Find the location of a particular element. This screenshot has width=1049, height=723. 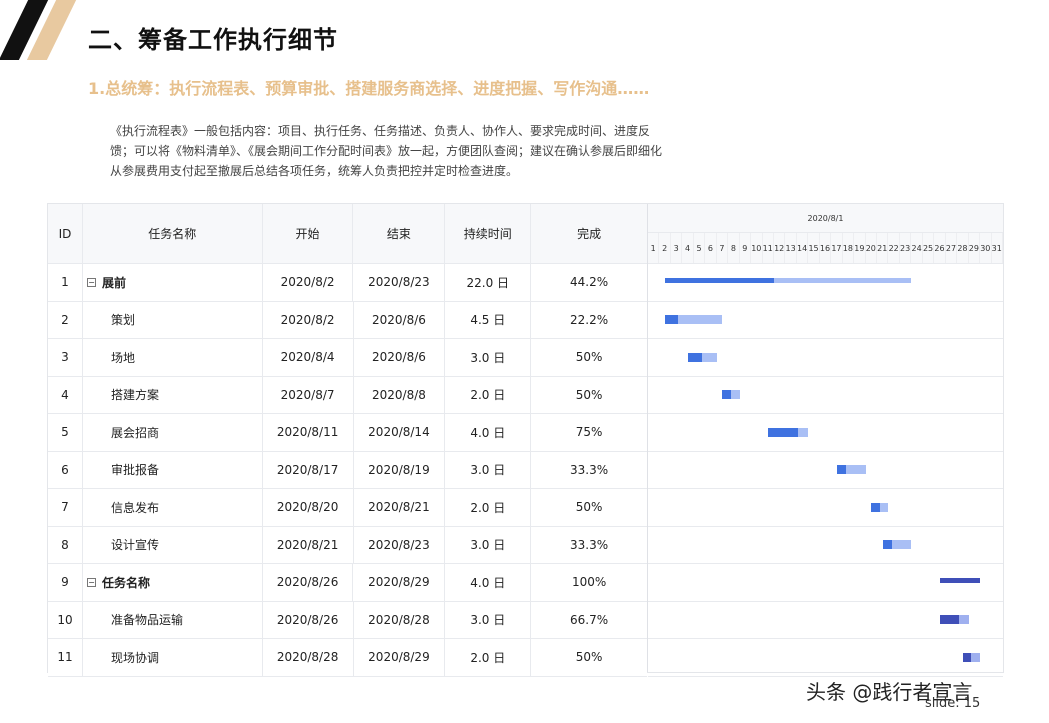

timeline-day-label: 25 is located at coordinates (929, 248).